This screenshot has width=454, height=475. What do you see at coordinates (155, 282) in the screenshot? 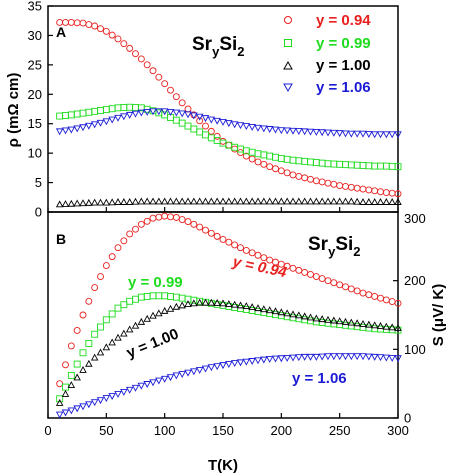
I see `annotation-y-0-99: y = 0.99` at bounding box center [155, 282].